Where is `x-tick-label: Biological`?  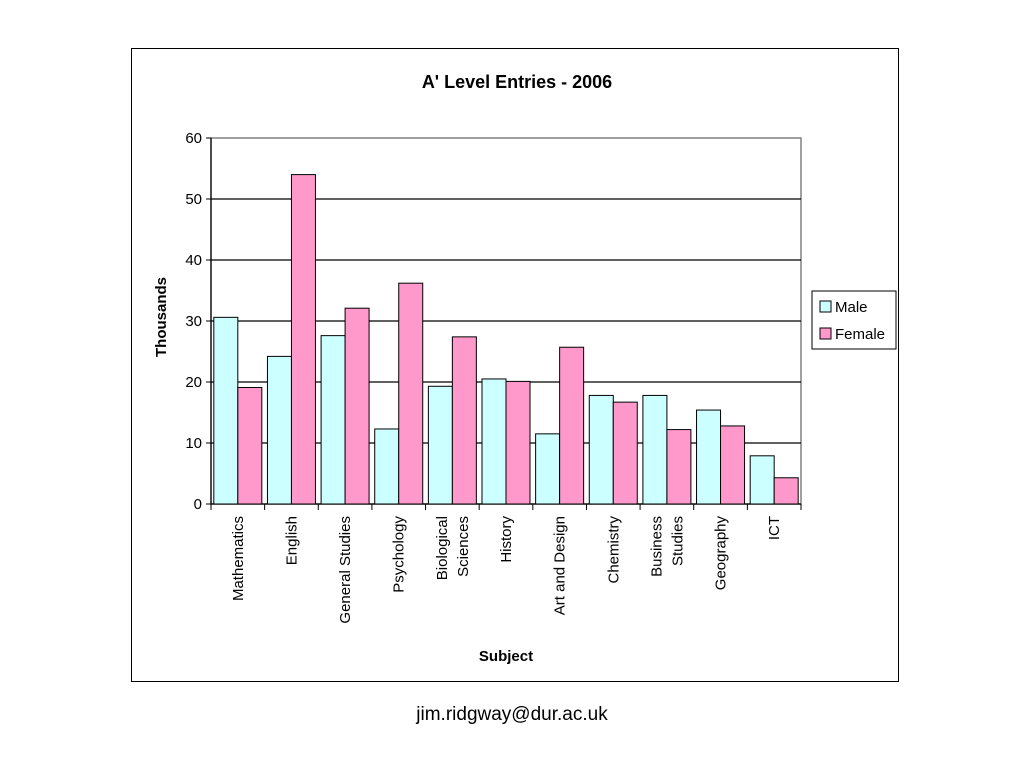
x-tick-label: Biological is located at coordinates (442, 548).